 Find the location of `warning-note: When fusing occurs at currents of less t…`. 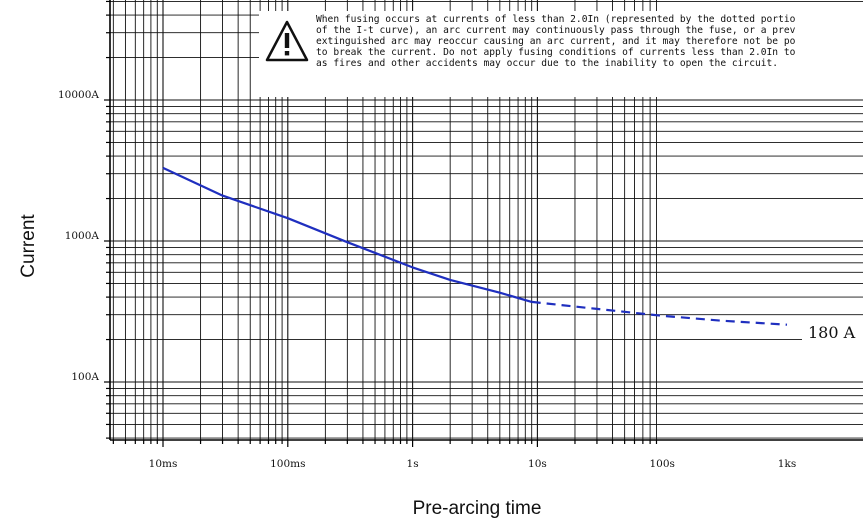

warning-note: When fusing occurs at currents of less t… is located at coordinates (561, 54).